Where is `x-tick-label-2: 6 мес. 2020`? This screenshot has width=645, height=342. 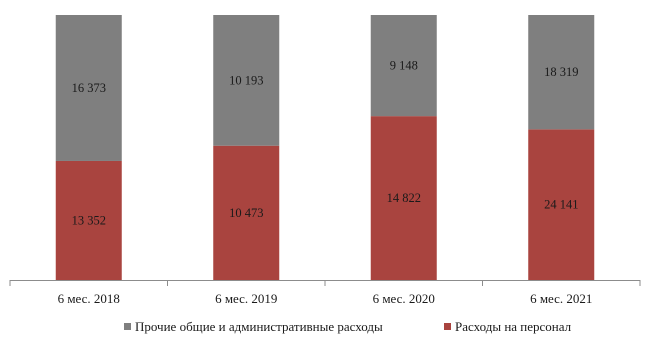
x-tick-label-2: 6 мес. 2020 is located at coordinates (404, 298).